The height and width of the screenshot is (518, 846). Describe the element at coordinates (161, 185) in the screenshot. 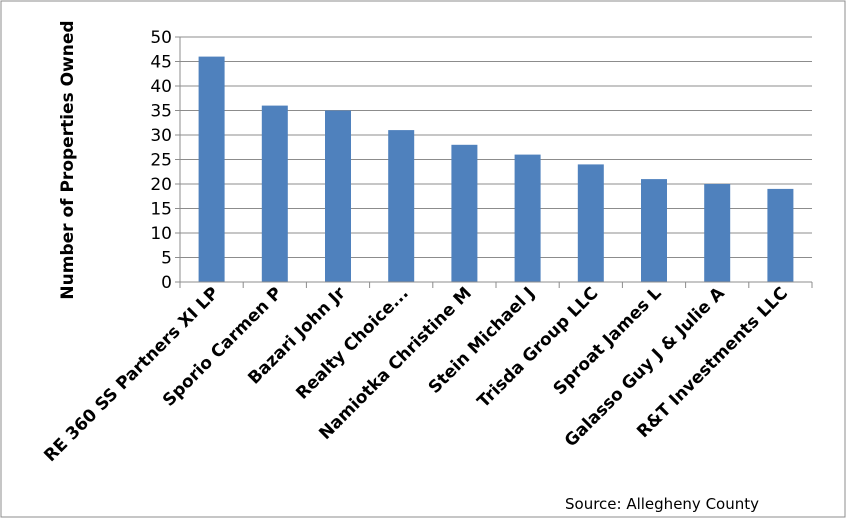

I see `y-tick-label: 20` at that location.